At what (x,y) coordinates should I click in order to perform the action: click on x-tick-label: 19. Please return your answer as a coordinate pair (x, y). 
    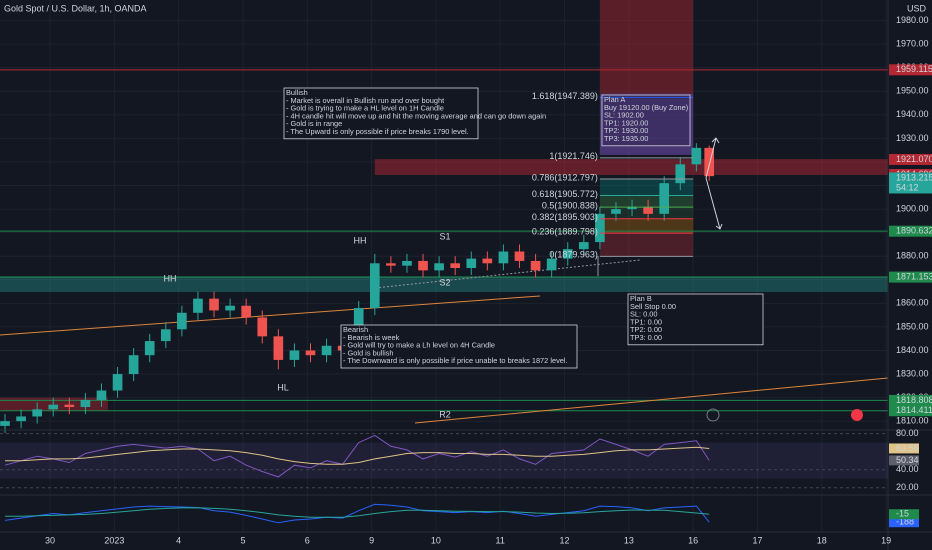
    Looking at the image, I should click on (886, 540).